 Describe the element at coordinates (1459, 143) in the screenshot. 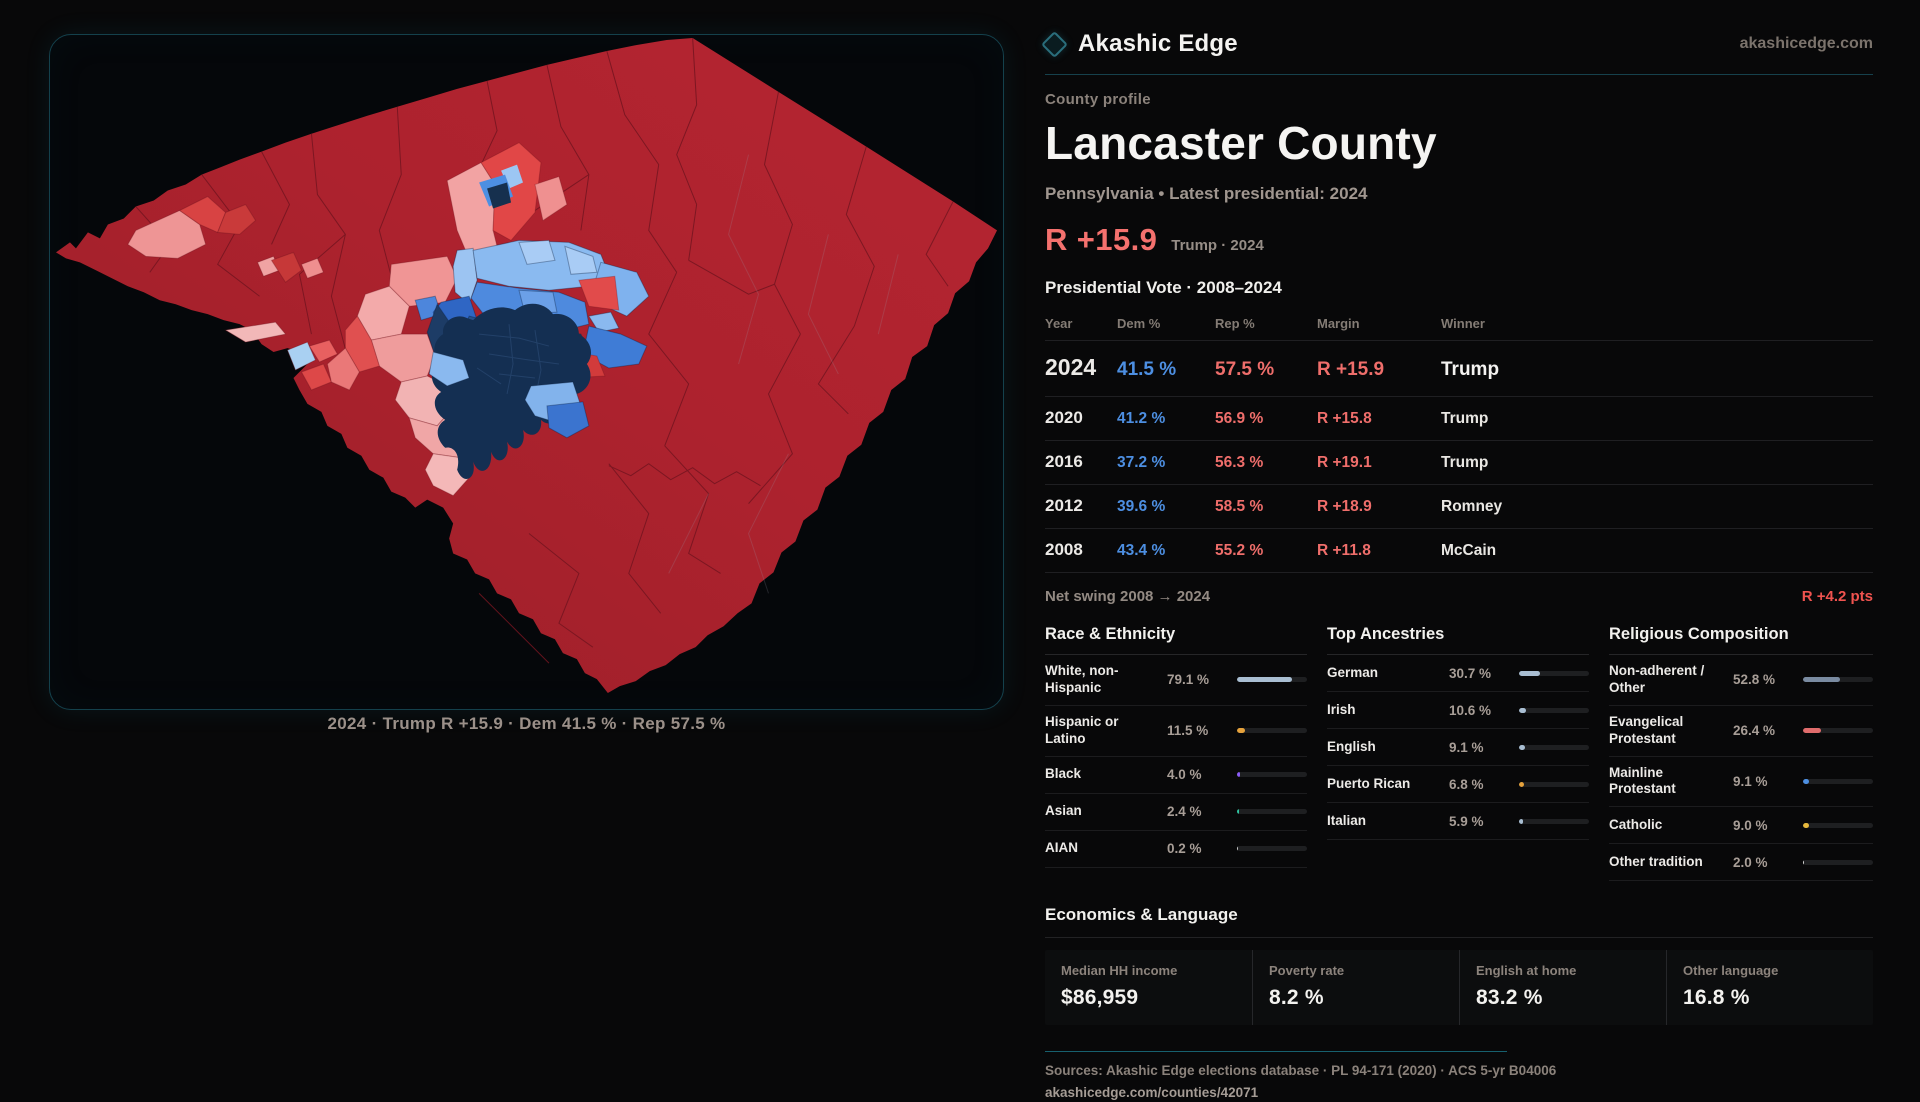

I see `page-title: Lancaster County` at that location.